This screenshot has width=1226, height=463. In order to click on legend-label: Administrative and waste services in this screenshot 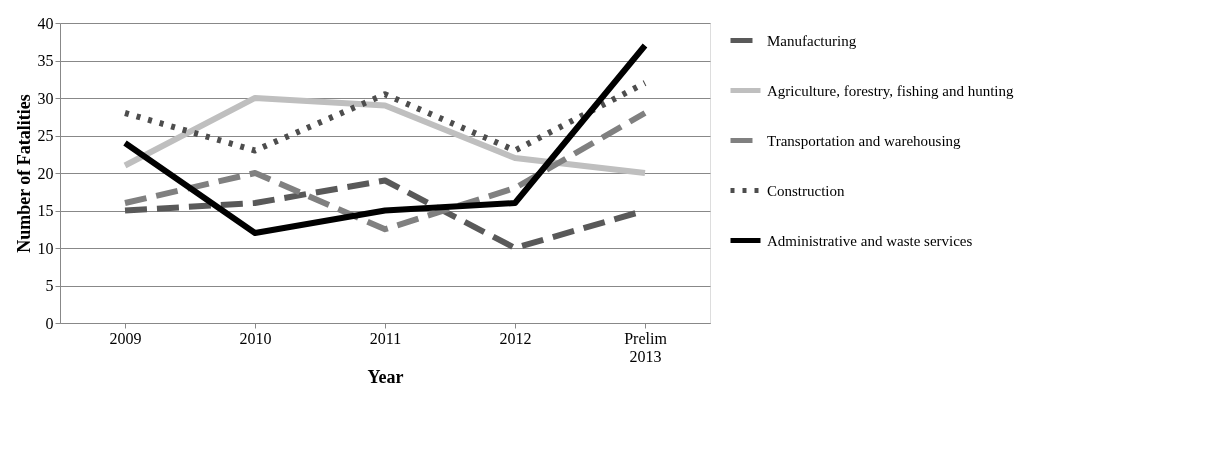, I will do `click(870, 240)`.